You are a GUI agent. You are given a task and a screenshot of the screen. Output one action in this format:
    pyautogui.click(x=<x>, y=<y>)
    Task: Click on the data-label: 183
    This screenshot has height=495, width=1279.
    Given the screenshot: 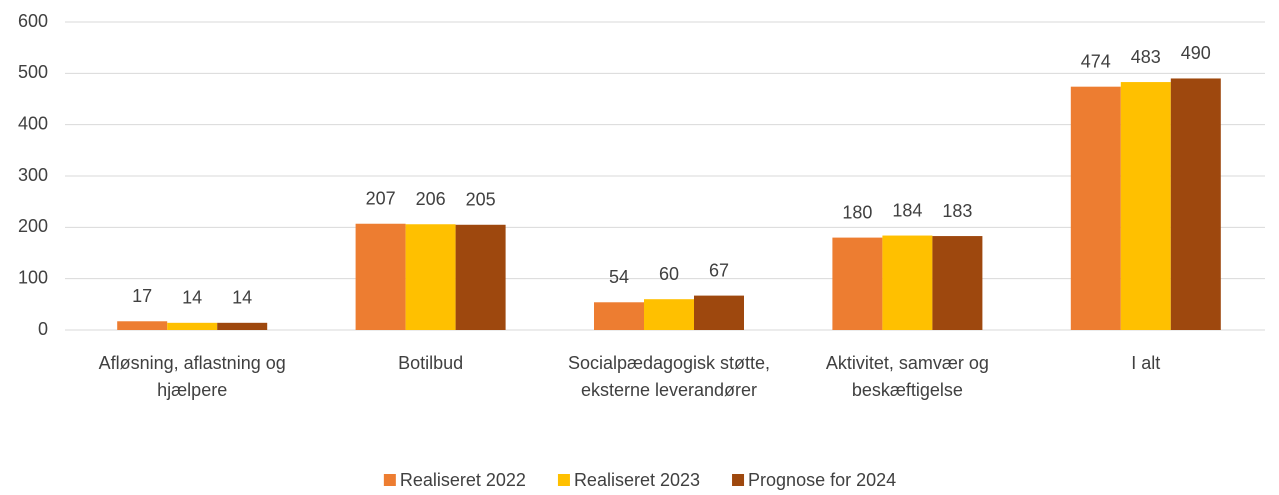 What is the action you would take?
    pyautogui.click(x=957, y=211)
    